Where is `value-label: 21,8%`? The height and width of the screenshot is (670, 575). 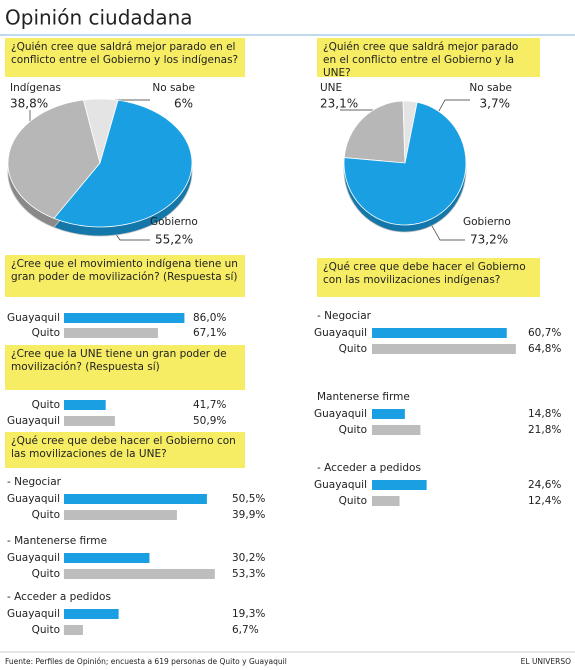 value-label: 21,8% is located at coordinates (544, 430).